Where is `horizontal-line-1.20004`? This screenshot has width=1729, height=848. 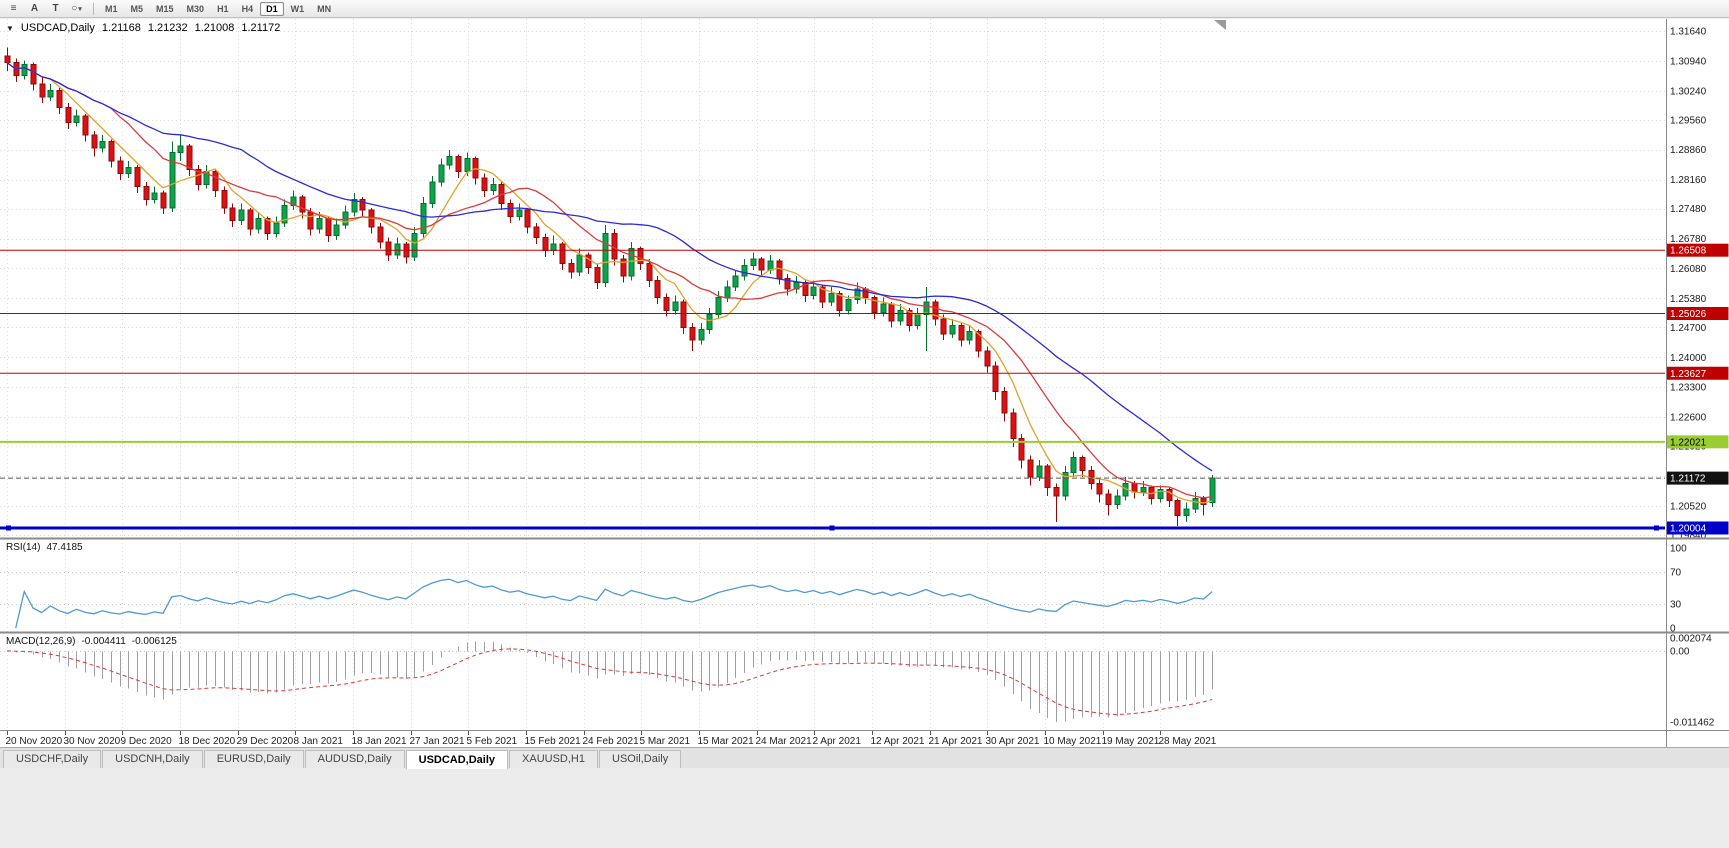
horizontal-line-1.20004 is located at coordinates (832, 528).